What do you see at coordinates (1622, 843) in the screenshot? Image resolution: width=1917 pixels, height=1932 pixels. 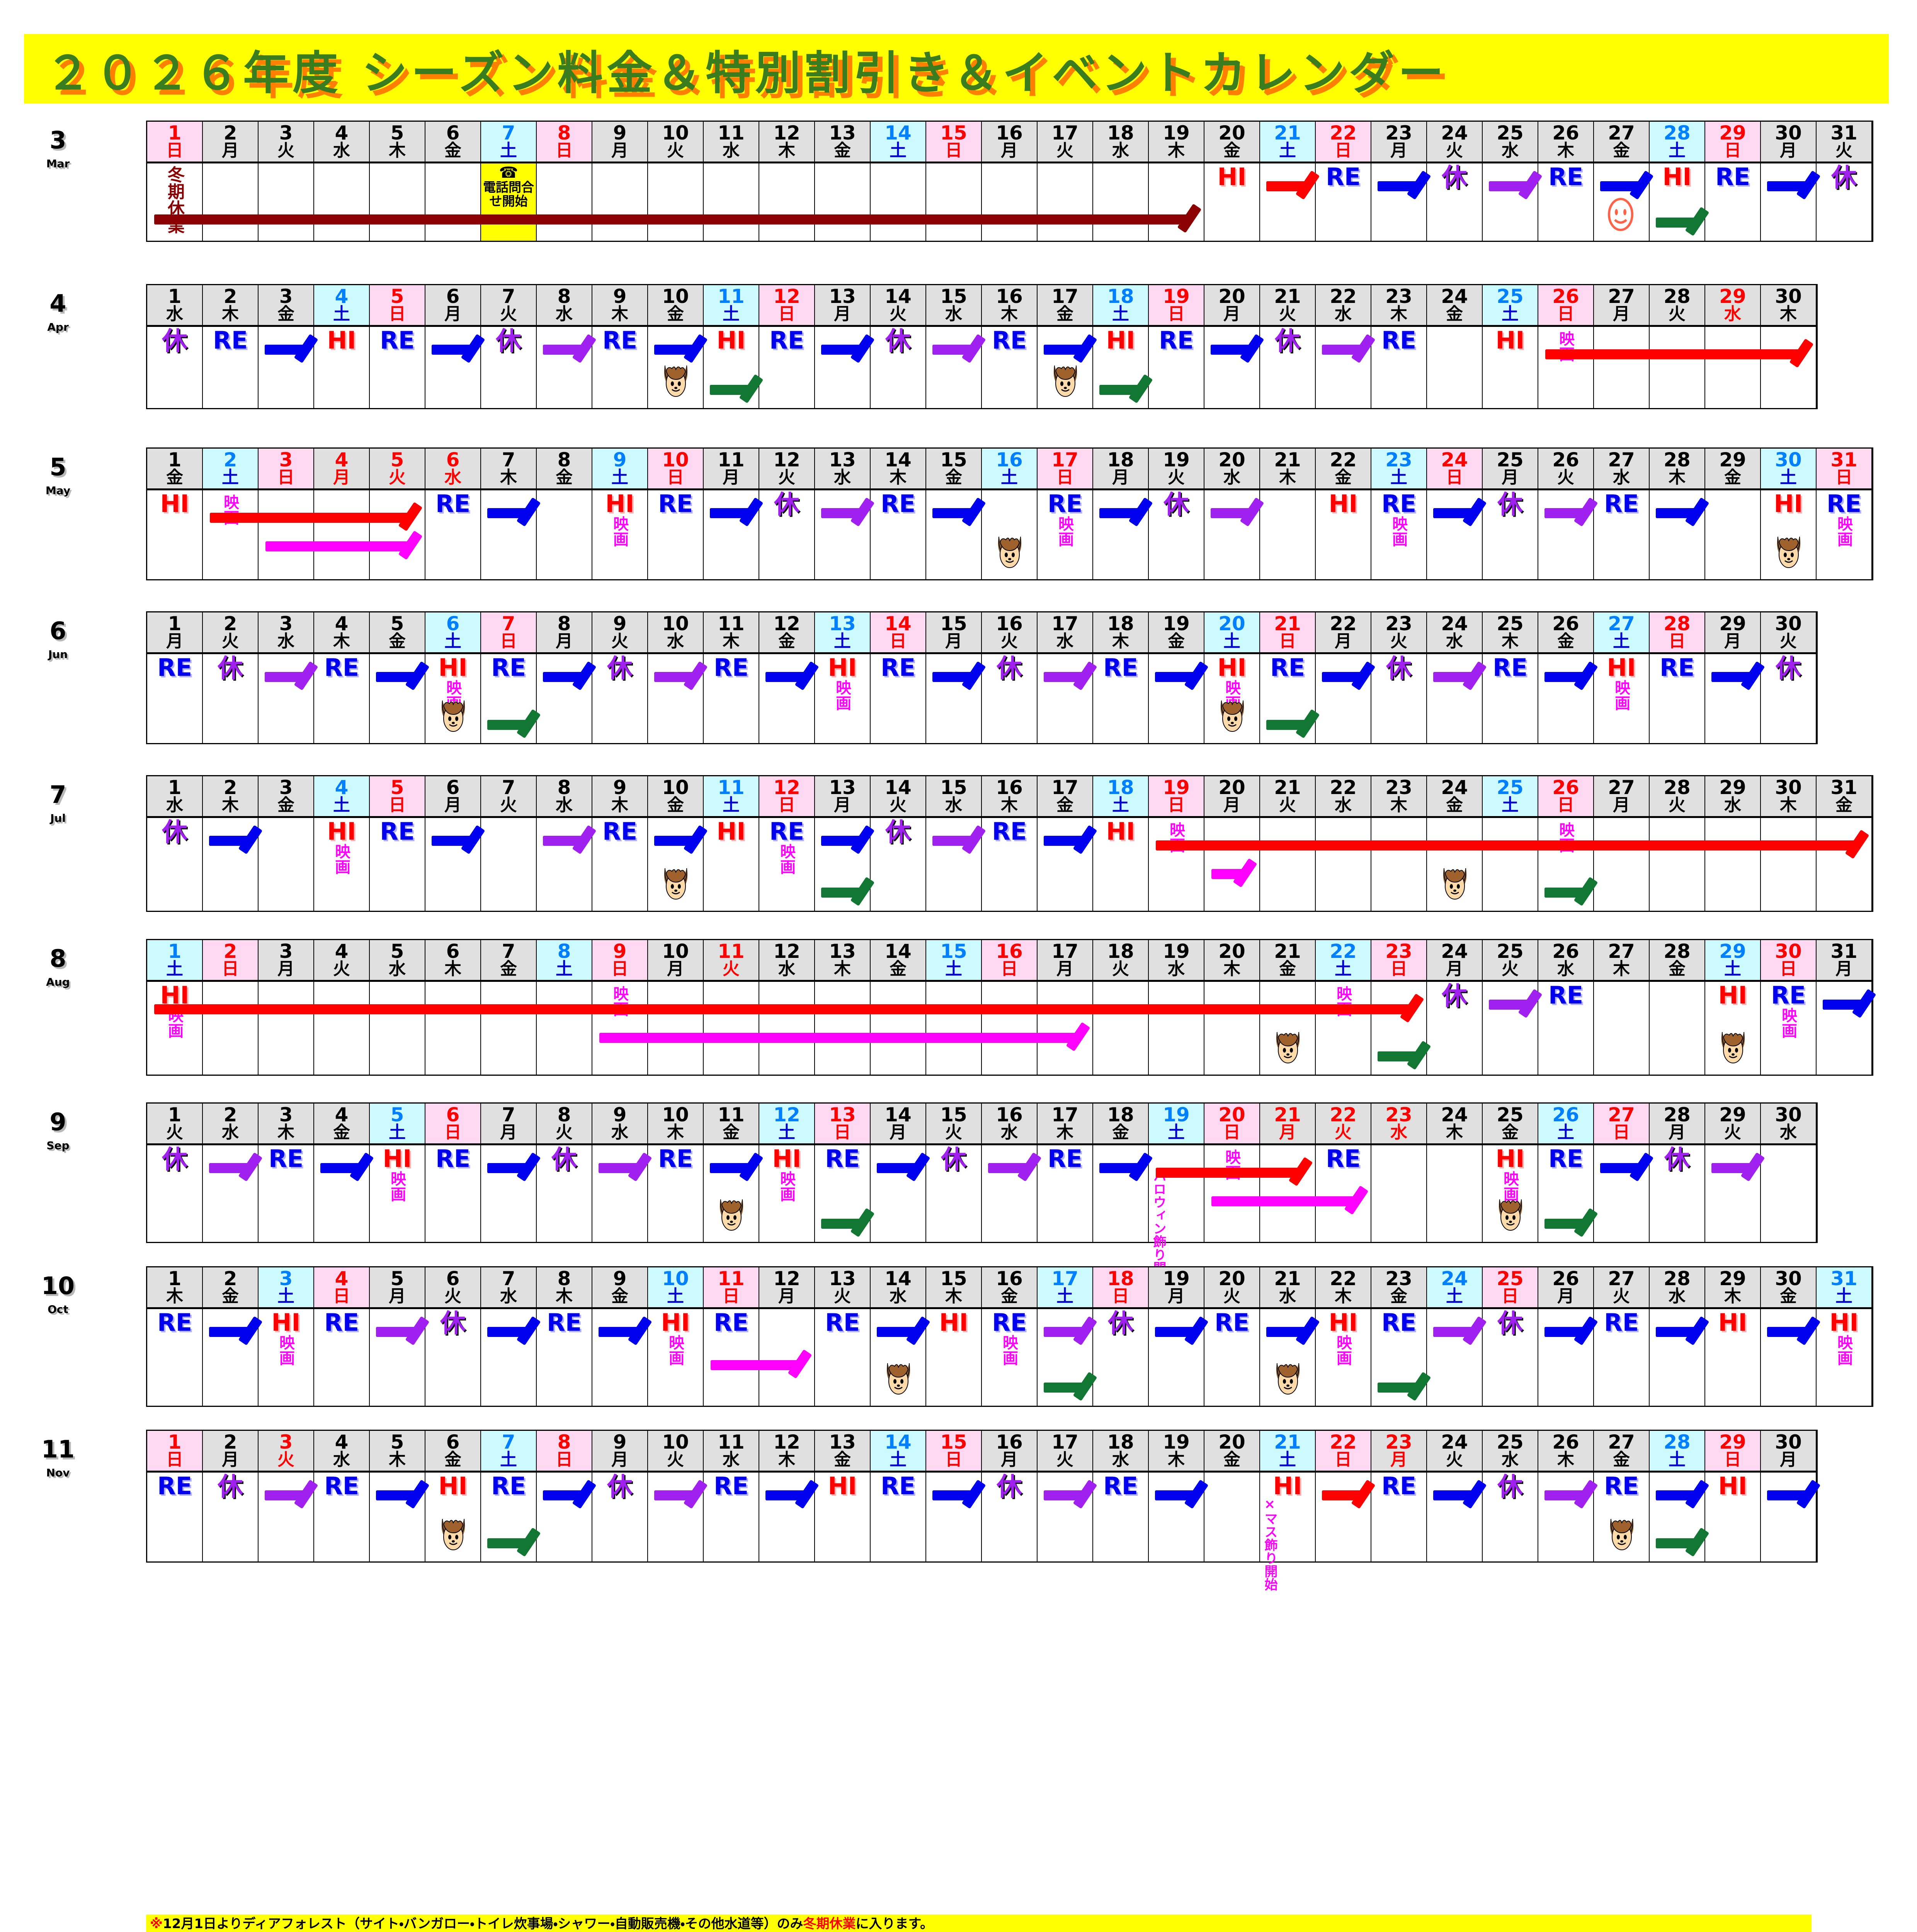 I see `day-cell: 27 月` at bounding box center [1622, 843].